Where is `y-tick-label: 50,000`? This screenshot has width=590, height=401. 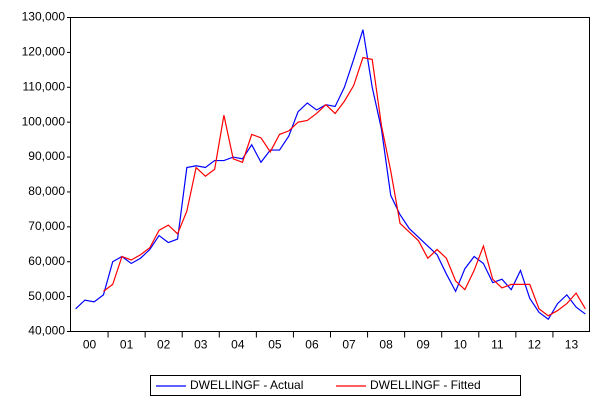
y-tick-label: 50,000 is located at coordinates (46, 296).